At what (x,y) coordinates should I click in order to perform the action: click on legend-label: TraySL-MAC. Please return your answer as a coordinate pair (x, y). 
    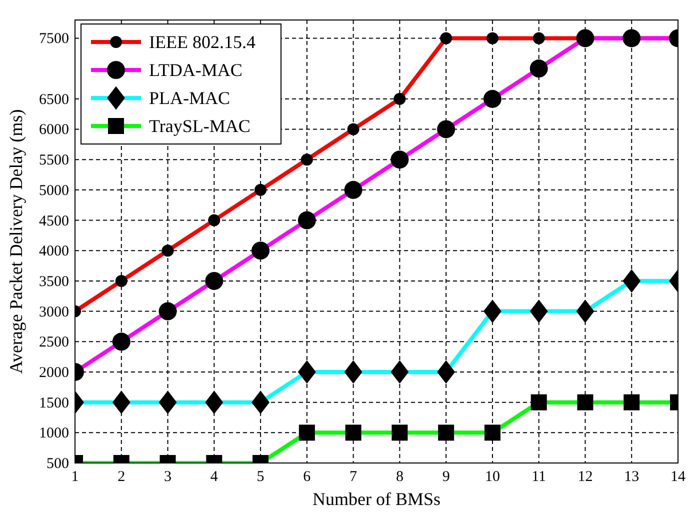
    Looking at the image, I should click on (199, 126).